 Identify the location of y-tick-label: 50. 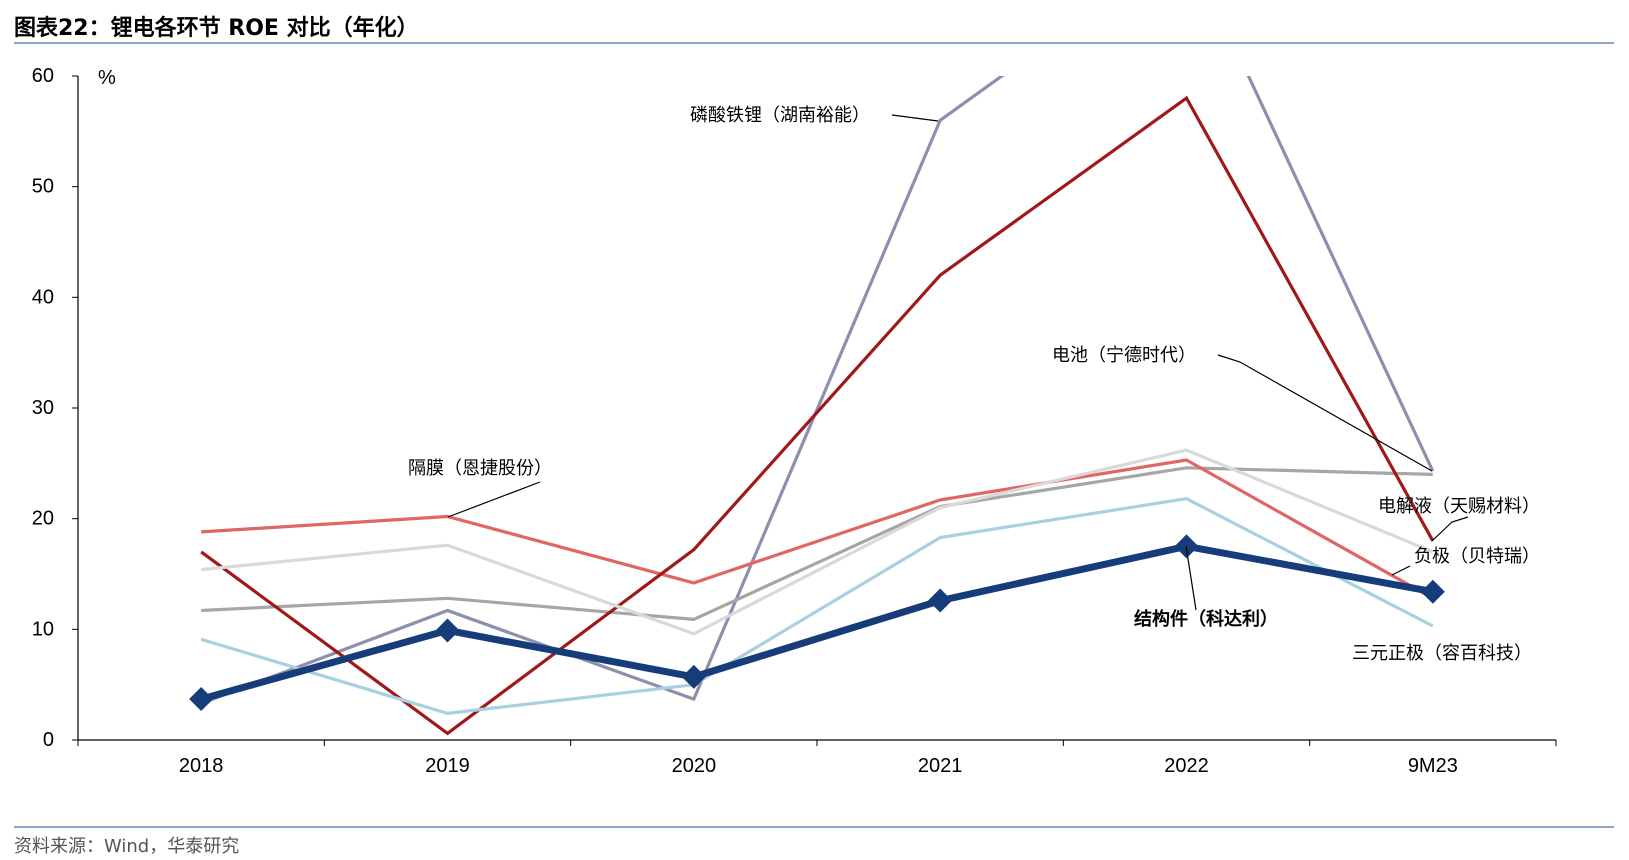
(43, 187).